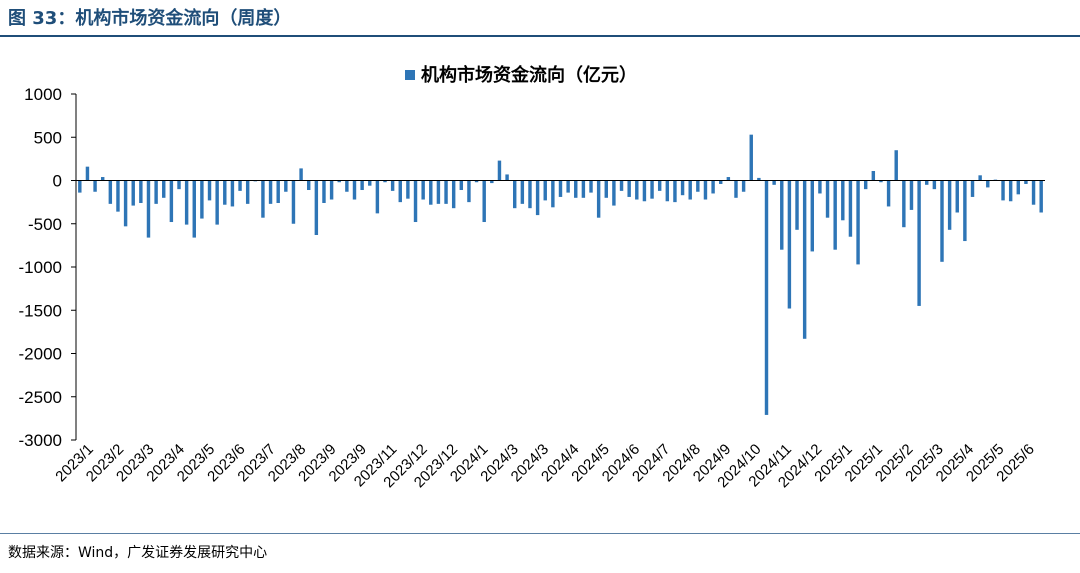 The width and height of the screenshot is (1080, 573). I want to click on legend: 机构市场资金流向（亿元）, so click(521, 75).